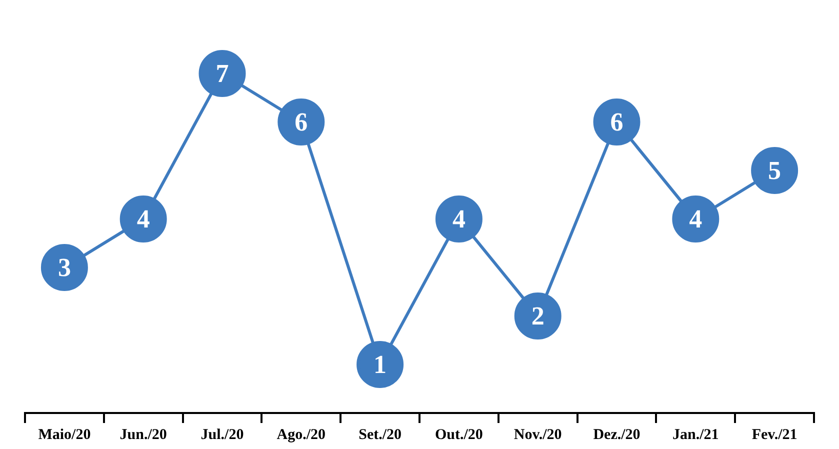 The height and width of the screenshot is (449, 839). I want to click on x-tick-label: Ago./20, so click(301, 434).